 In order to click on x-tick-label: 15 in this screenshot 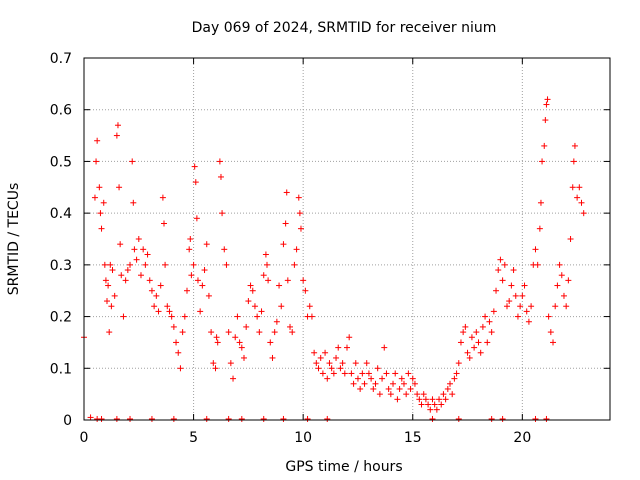, I will do `click(413, 438)`.